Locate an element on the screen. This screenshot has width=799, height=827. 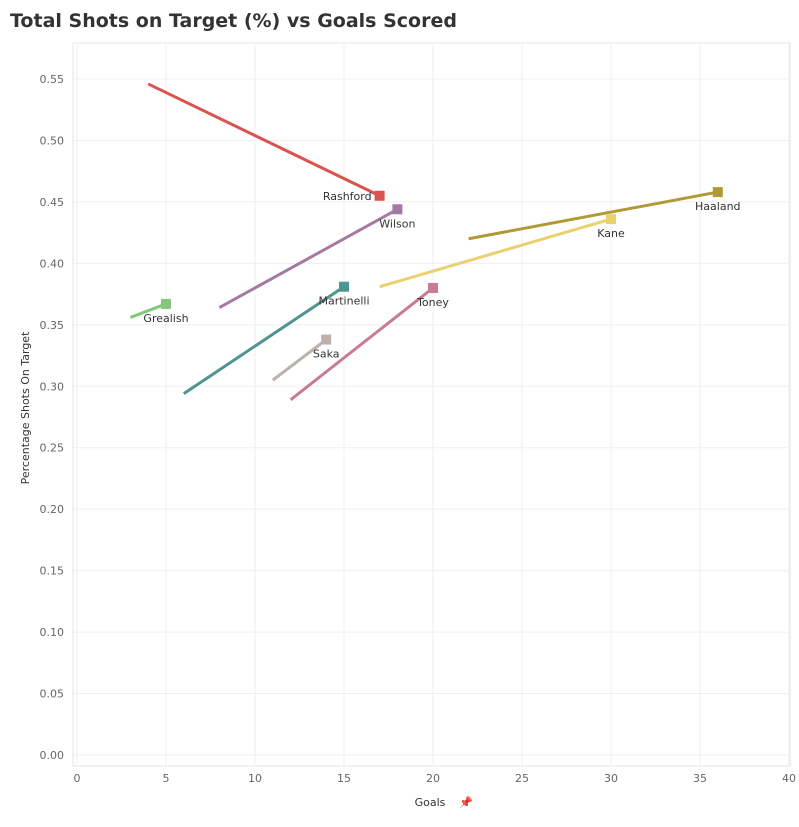
series-line-kane is located at coordinates (495, 253).